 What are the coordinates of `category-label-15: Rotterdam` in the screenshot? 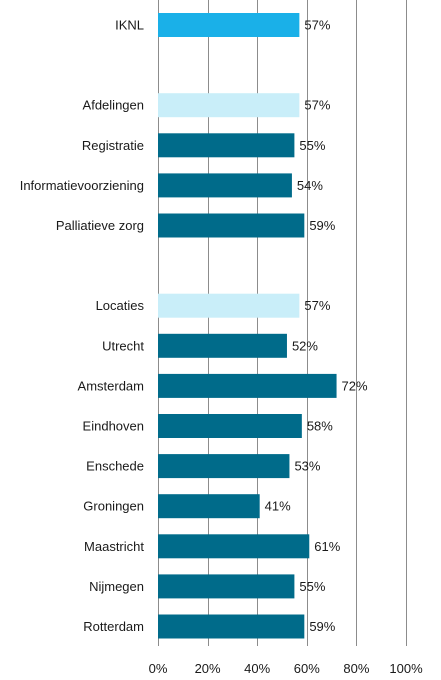 It's located at (113, 626).